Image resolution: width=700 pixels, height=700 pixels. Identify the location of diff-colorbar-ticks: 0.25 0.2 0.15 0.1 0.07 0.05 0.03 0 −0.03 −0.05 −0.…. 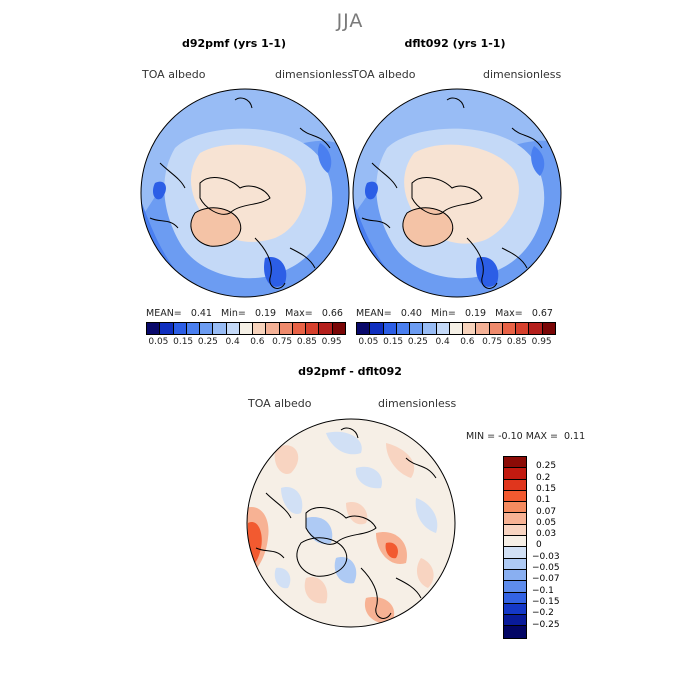
(552, 547).